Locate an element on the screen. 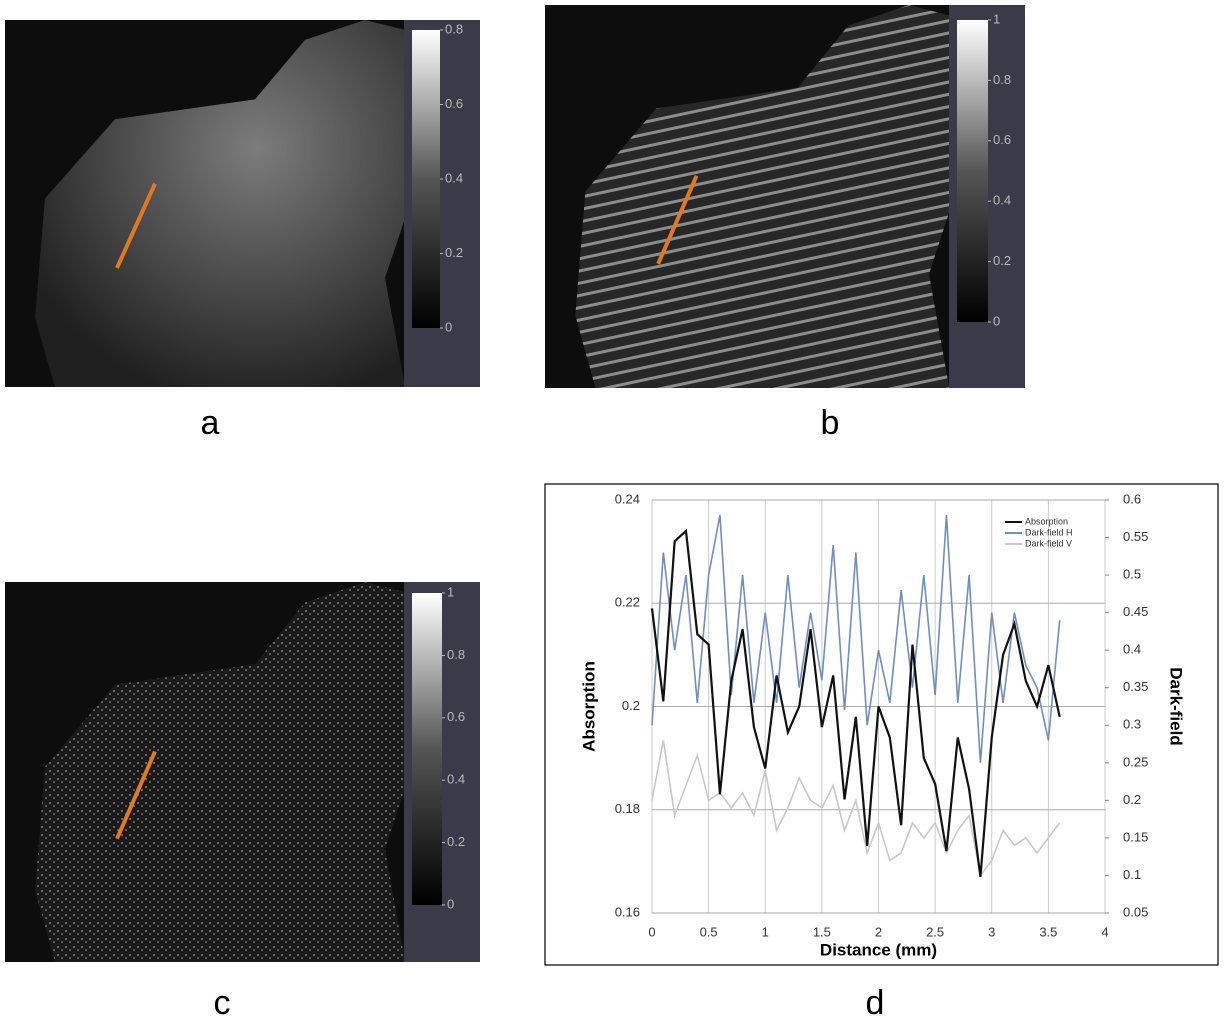 Image resolution: width=1225 pixels, height=1024 pixels. x-tick-label: 1.5 is located at coordinates (822, 931).